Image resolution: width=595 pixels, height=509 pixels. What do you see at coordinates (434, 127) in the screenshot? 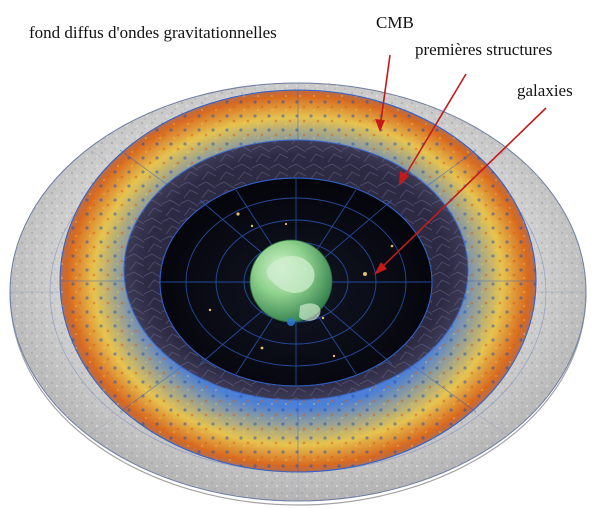
I see `first-structures-arrow` at bounding box center [434, 127].